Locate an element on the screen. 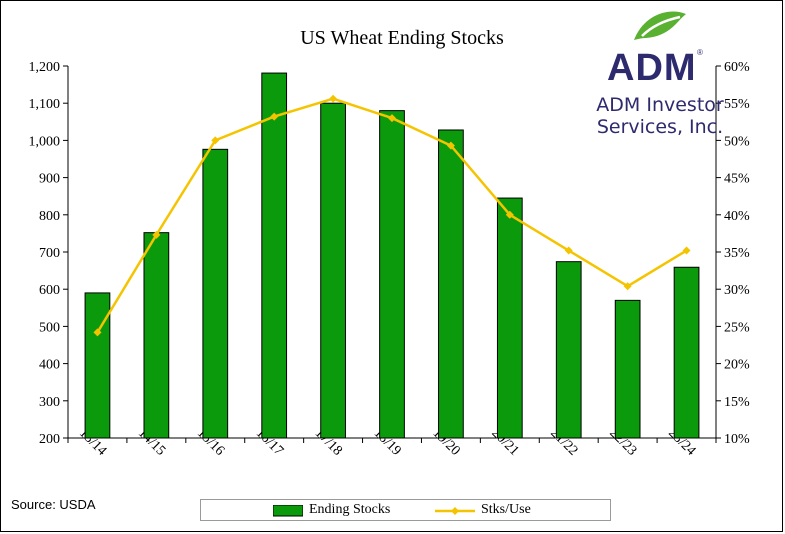 The height and width of the screenshot is (534, 785). y-tick-label: 600 is located at coordinates (49, 290).